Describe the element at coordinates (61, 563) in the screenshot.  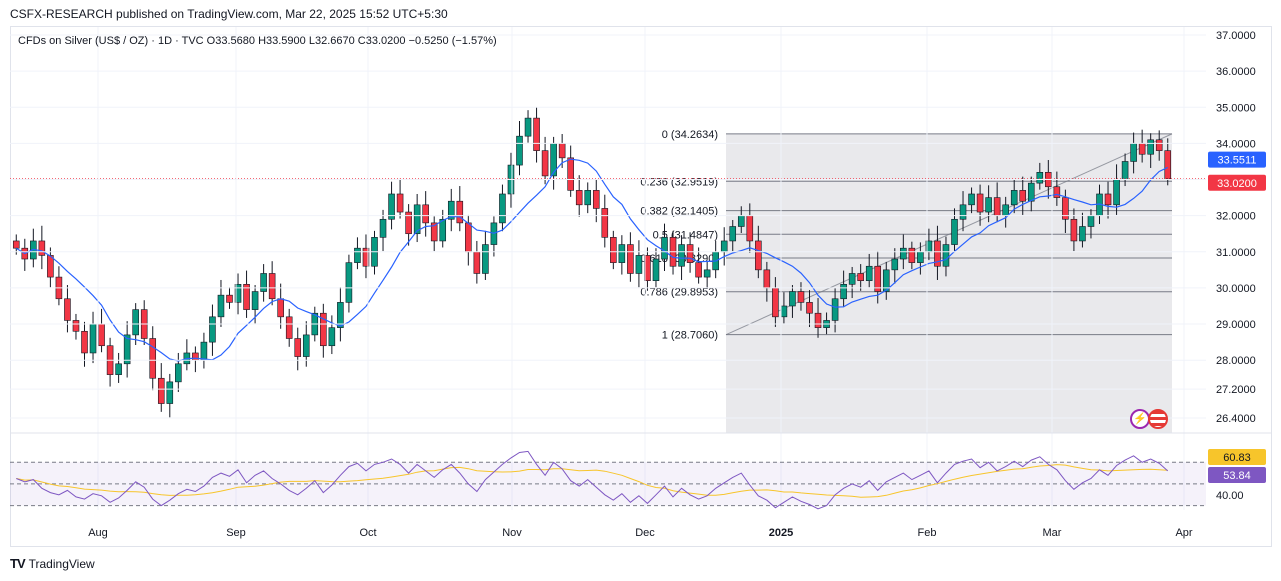
I see `footer-brand: TradingView` at that location.